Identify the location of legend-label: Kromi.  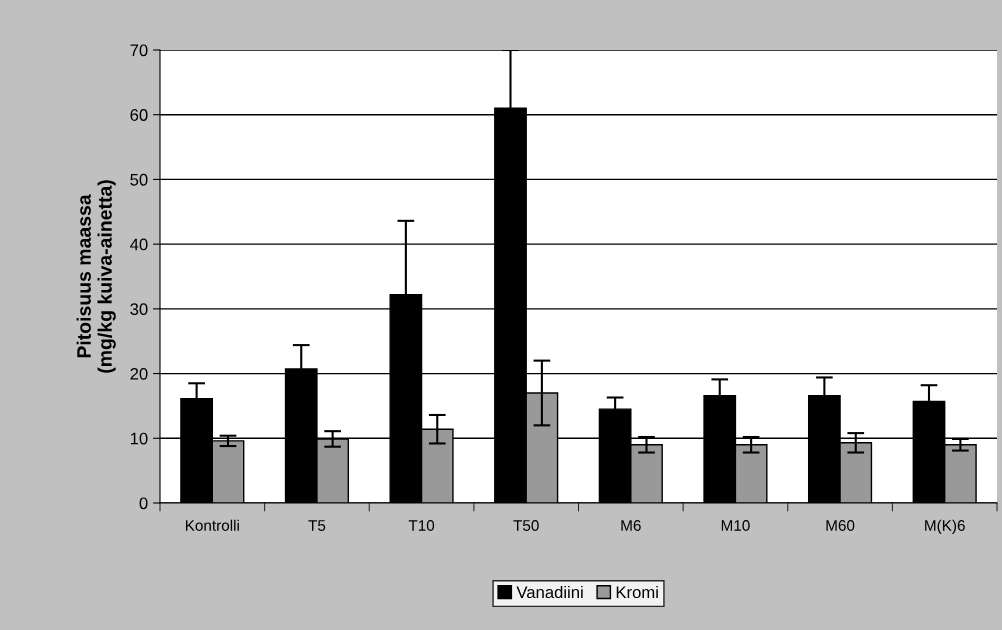
(637, 592).